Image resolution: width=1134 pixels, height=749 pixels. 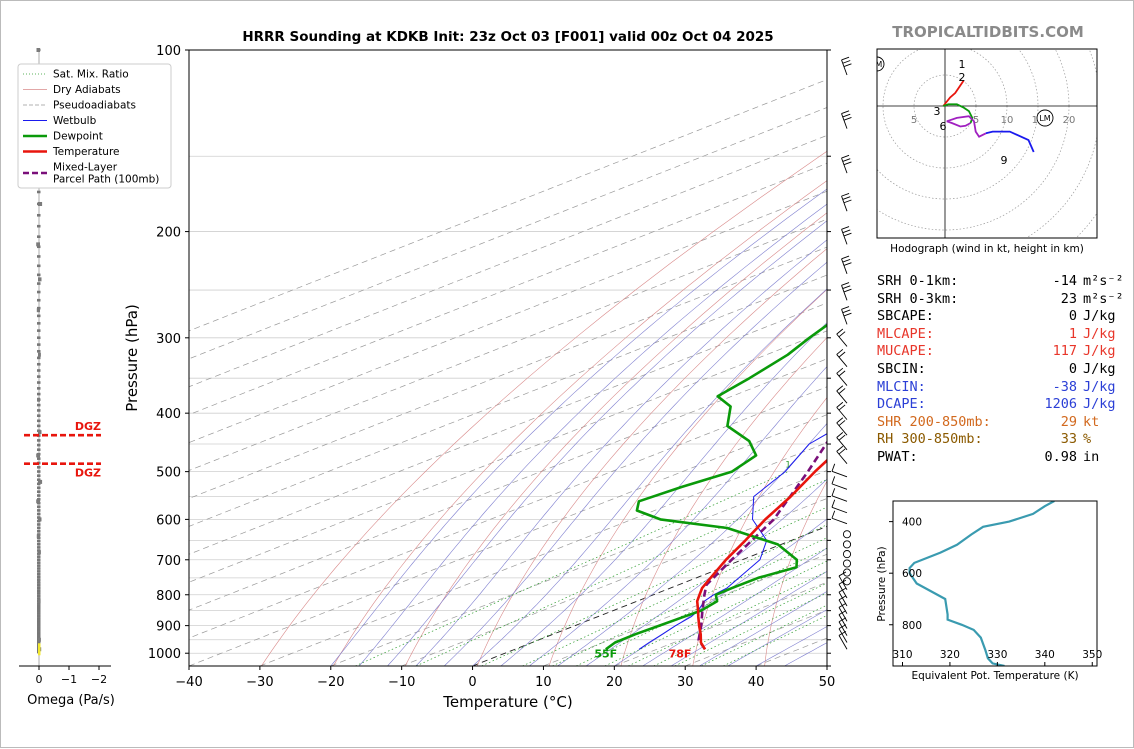 I want to click on hodograph-height-label: 2, so click(x=962, y=77).